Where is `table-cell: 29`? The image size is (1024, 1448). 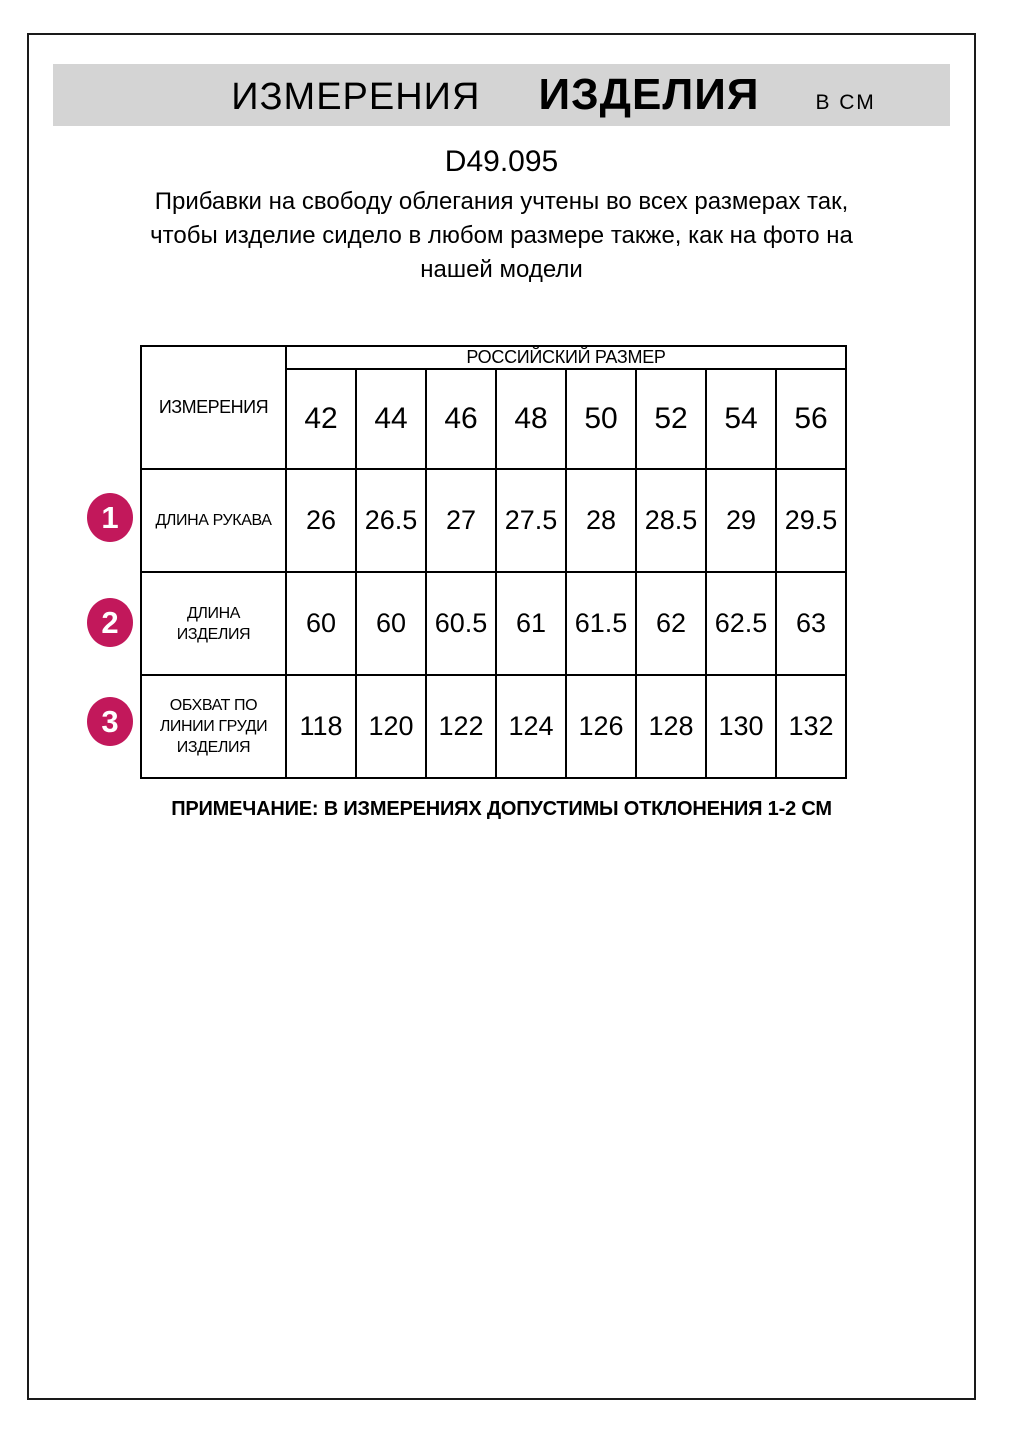
table-cell: 29 is located at coordinates (741, 520).